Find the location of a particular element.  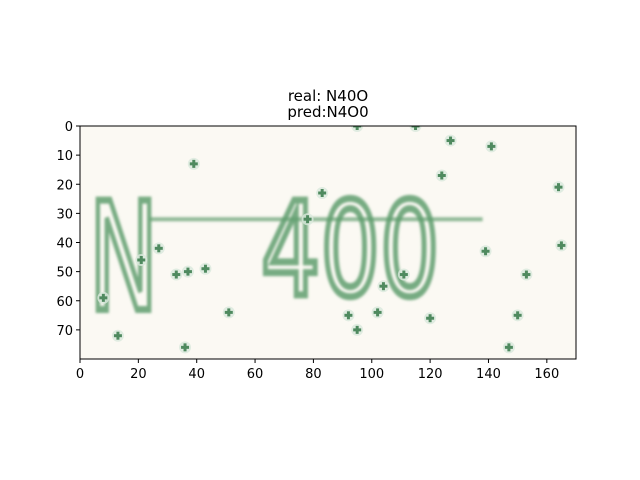

chart-title-line-1: real: N40O is located at coordinates (328, 96).